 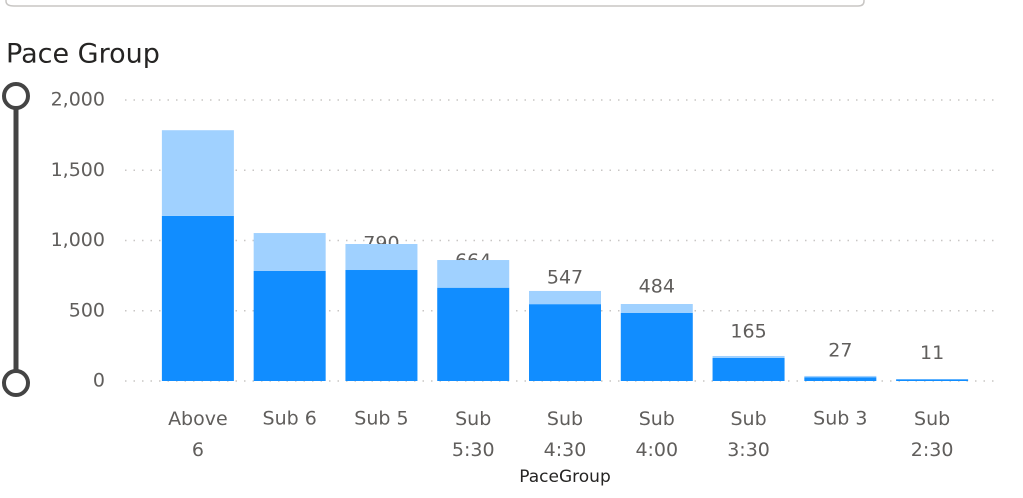 What do you see at coordinates (565, 434) in the screenshot?
I see `x-tick-label: Sub 4:30` at bounding box center [565, 434].